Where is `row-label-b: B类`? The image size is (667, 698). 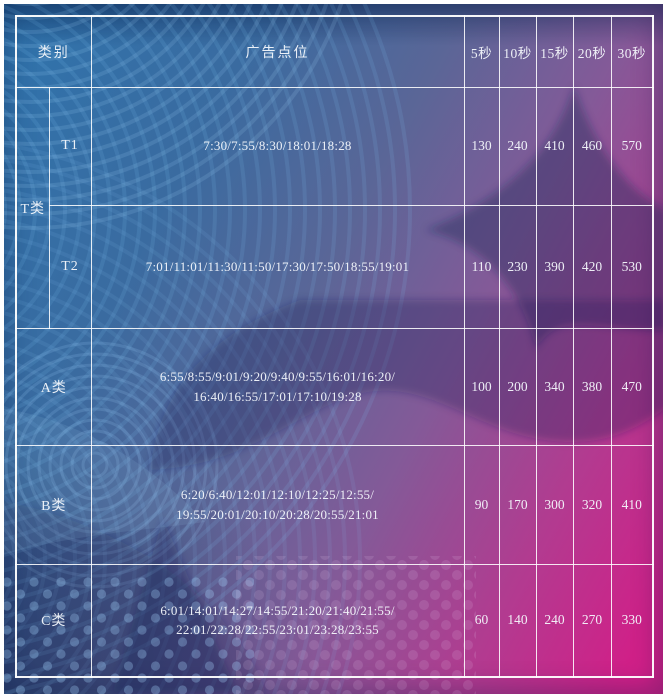 row-label-b: B类 is located at coordinates (53, 504).